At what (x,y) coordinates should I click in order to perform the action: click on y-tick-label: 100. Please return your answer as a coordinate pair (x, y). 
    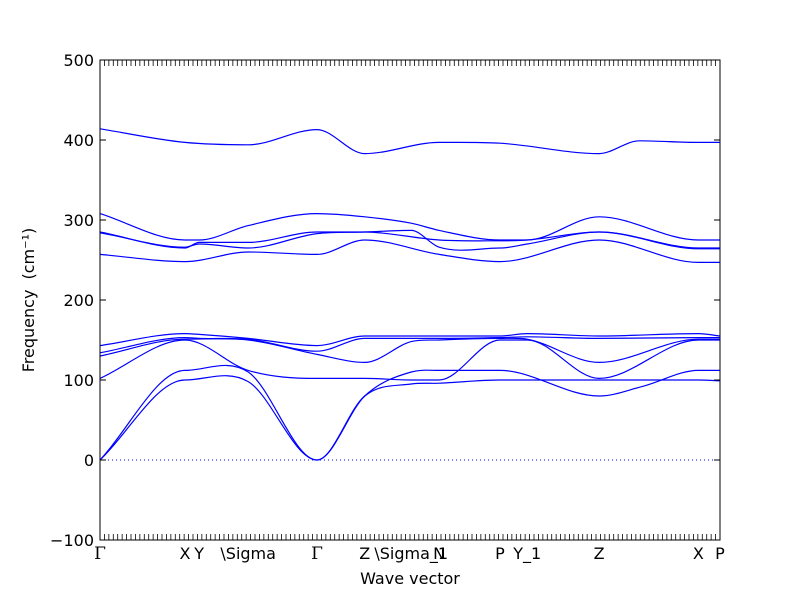
    Looking at the image, I should click on (78, 380).